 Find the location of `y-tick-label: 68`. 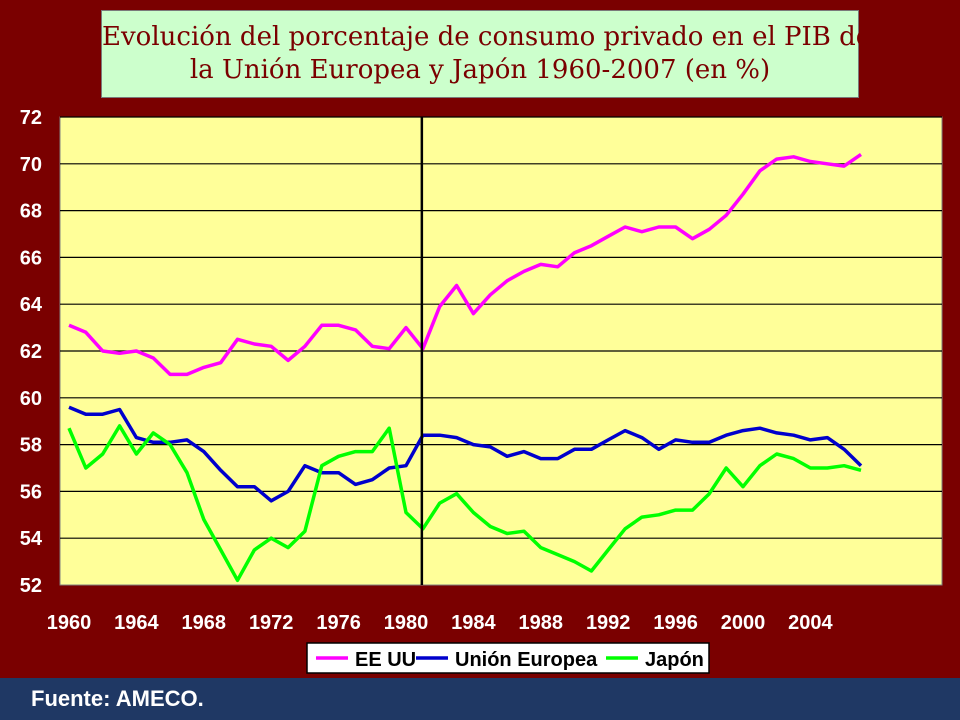

y-tick-label: 68 is located at coordinates (31, 212).